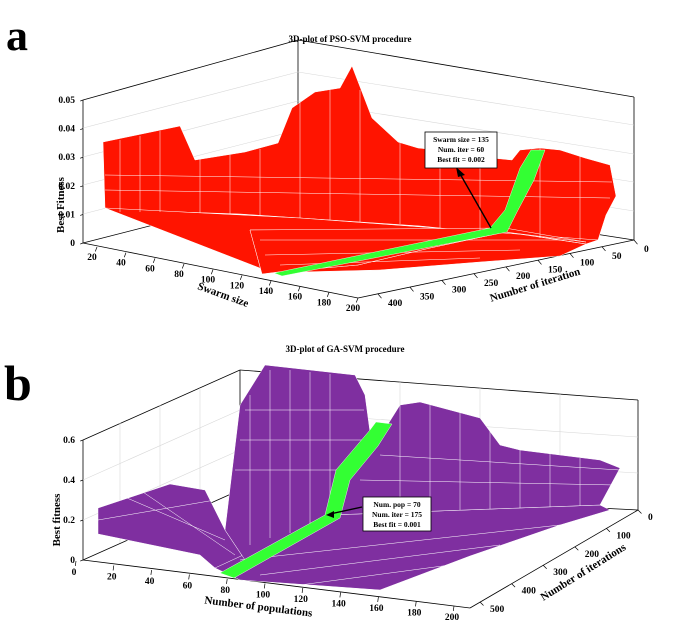 The image size is (700, 640). Describe the element at coordinates (587, 264) in the screenshot. I see `y-tick-a-tick-label: 100` at that location.